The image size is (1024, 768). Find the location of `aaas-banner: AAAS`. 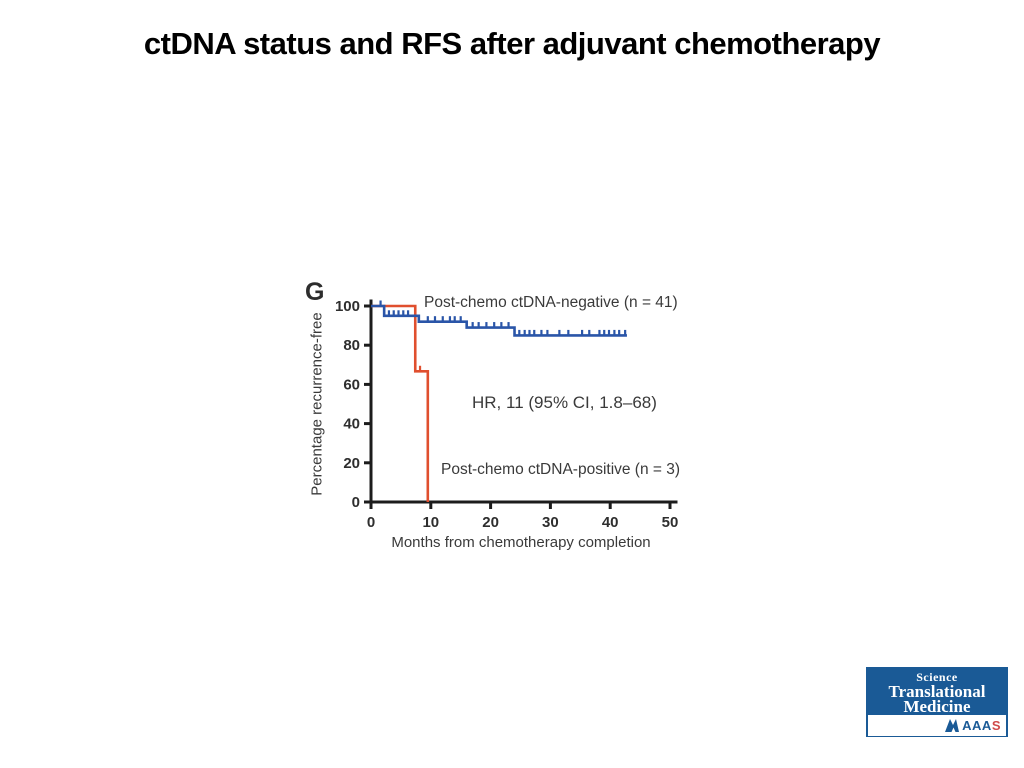

aaas-banner: AAAS is located at coordinates (937, 725).